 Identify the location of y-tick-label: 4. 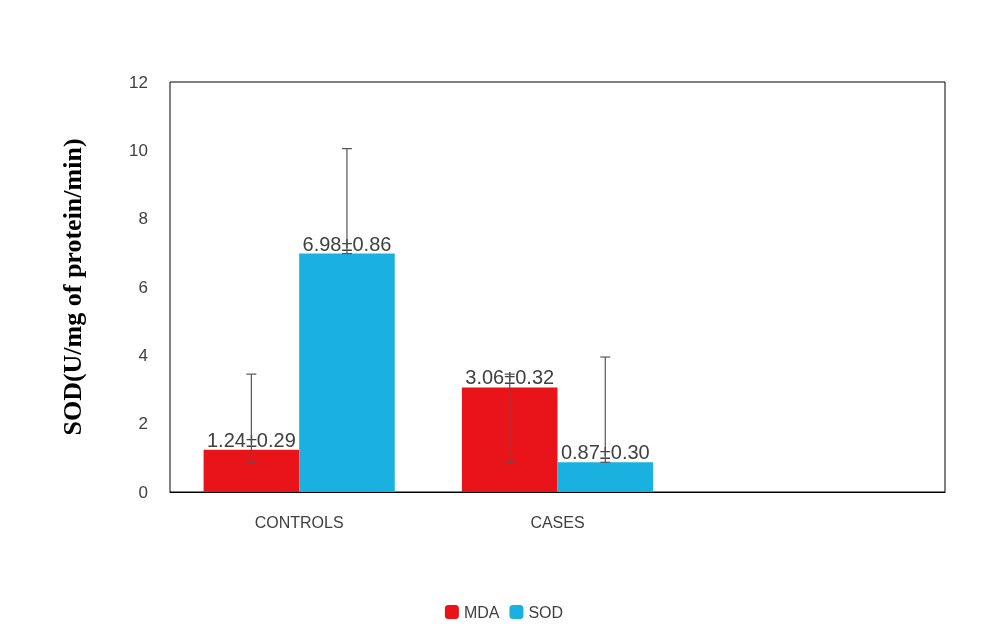
(143, 355).